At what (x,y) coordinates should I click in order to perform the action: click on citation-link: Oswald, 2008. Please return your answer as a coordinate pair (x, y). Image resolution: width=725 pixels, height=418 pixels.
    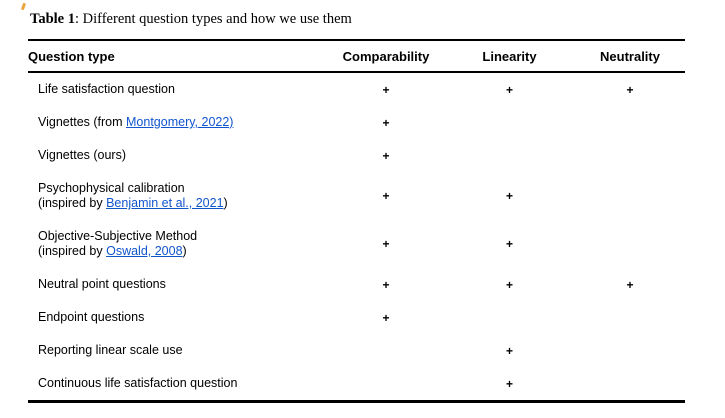
    Looking at the image, I should click on (144, 251).